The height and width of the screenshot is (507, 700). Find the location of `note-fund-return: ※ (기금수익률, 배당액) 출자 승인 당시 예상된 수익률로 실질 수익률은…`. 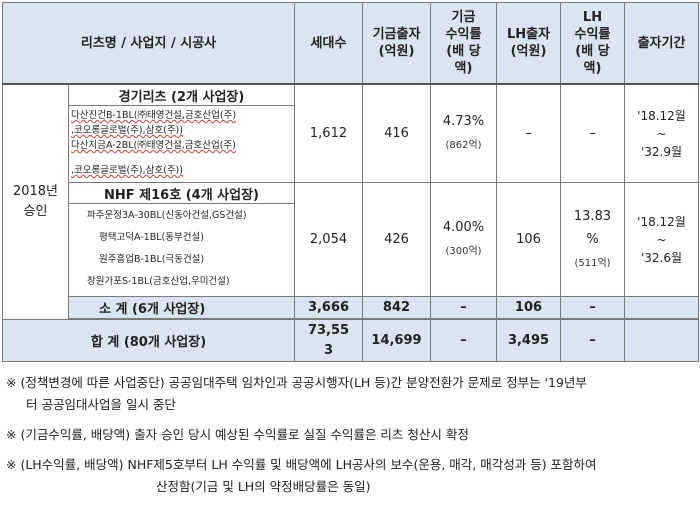

note-fund-return: ※ (기금수익률, 배당액) 출자 승인 당시 예상된 수익률로 실질 수익률은… is located at coordinates (237, 434).